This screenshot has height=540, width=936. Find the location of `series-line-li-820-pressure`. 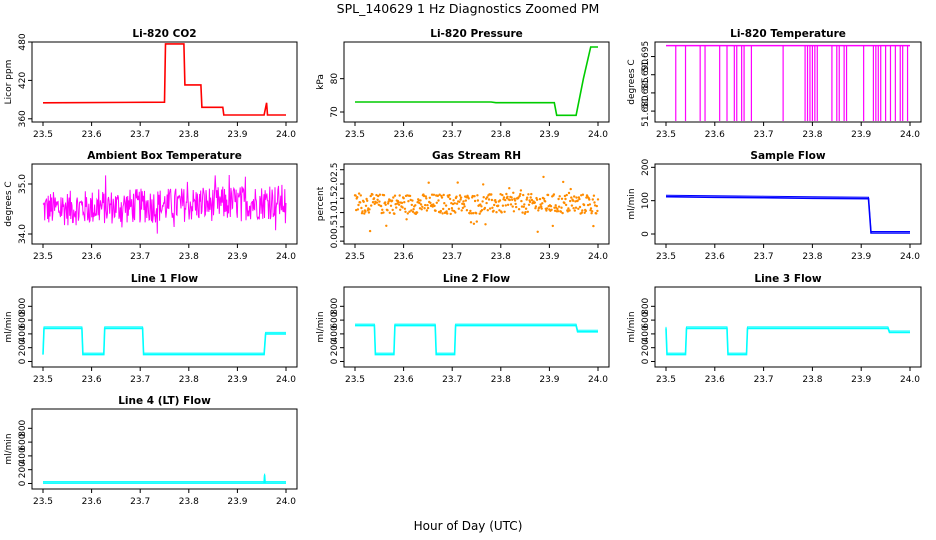

series-line-li-820-pressure is located at coordinates (476, 81).